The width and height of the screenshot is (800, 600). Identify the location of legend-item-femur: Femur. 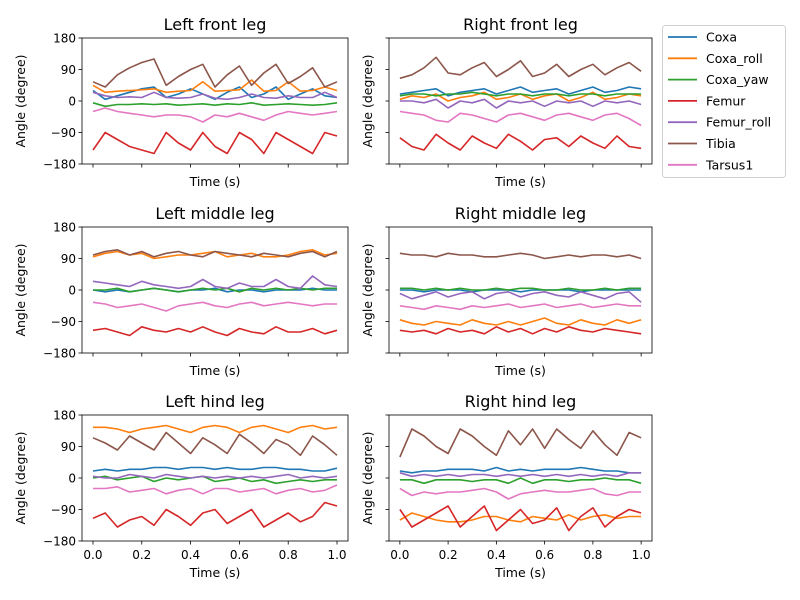
(707, 100).